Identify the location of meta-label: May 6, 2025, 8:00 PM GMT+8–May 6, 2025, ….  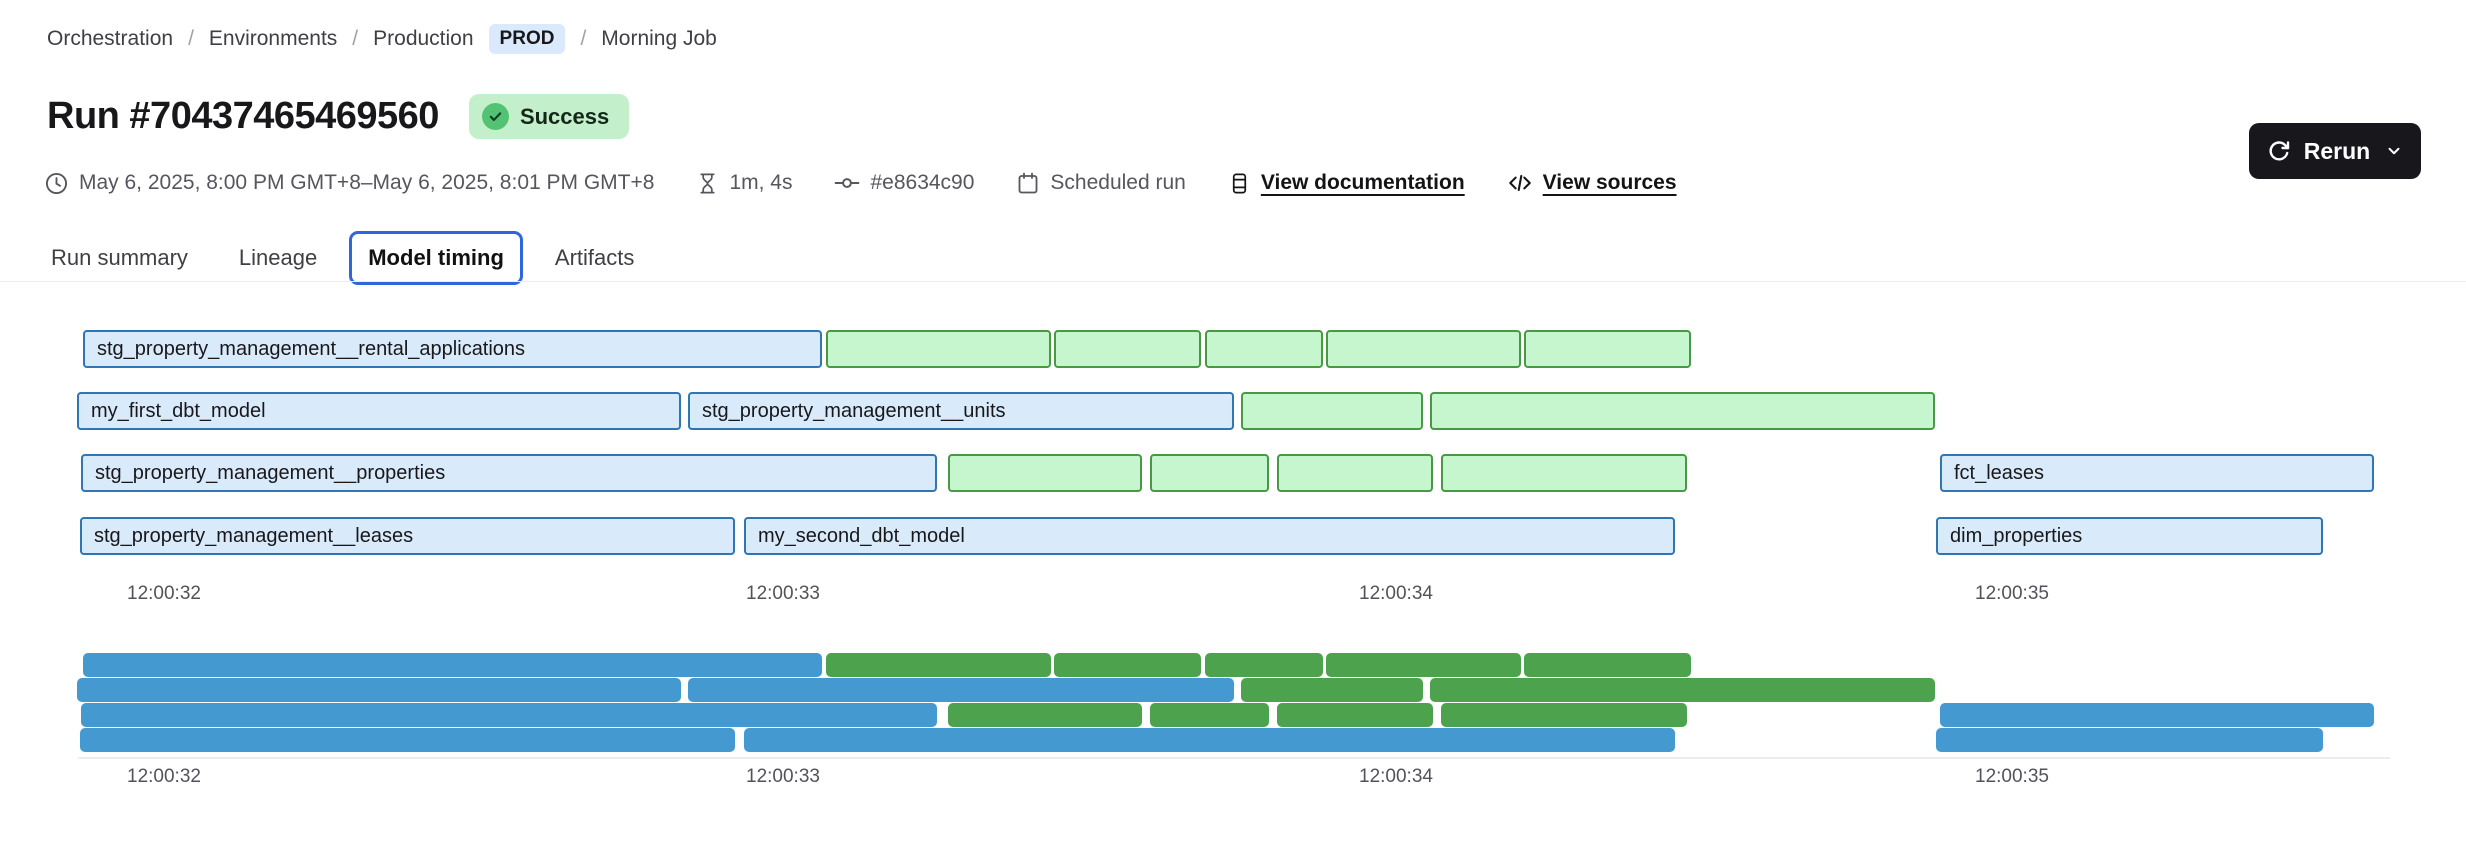
(367, 182).